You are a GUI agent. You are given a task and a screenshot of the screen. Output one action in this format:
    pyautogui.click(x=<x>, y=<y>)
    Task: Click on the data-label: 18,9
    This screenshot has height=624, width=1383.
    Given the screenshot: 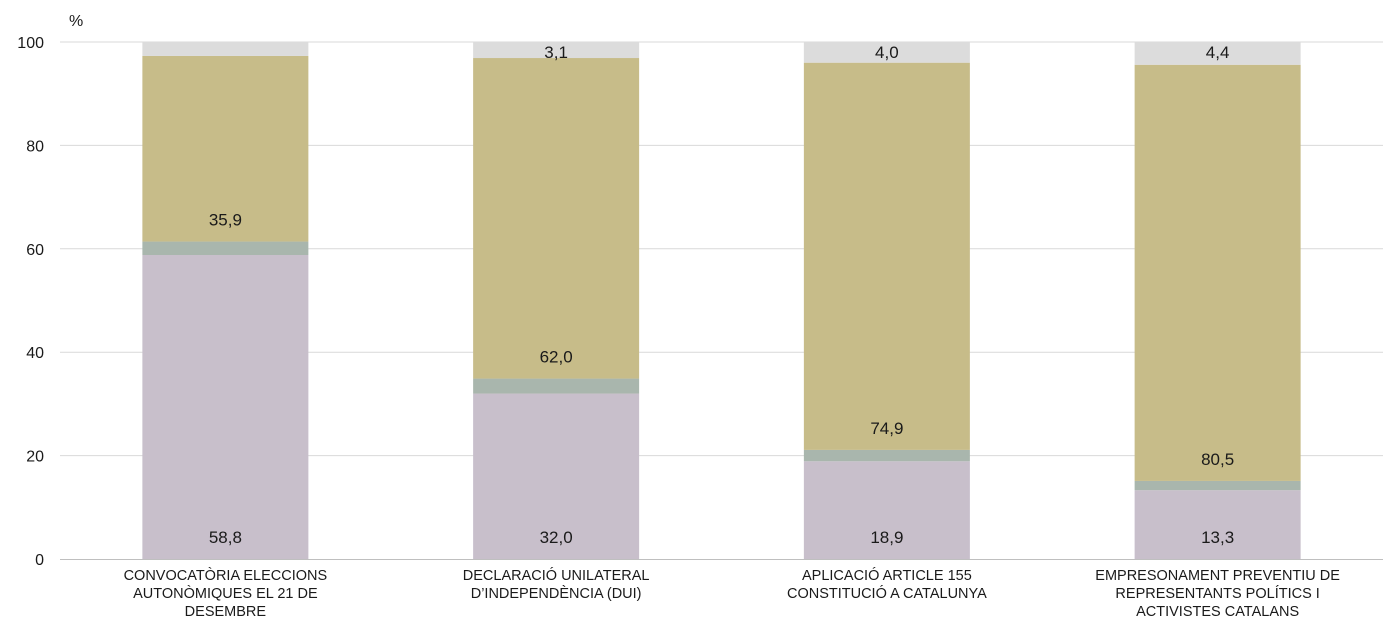 What is the action you would take?
    pyautogui.click(x=886, y=537)
    